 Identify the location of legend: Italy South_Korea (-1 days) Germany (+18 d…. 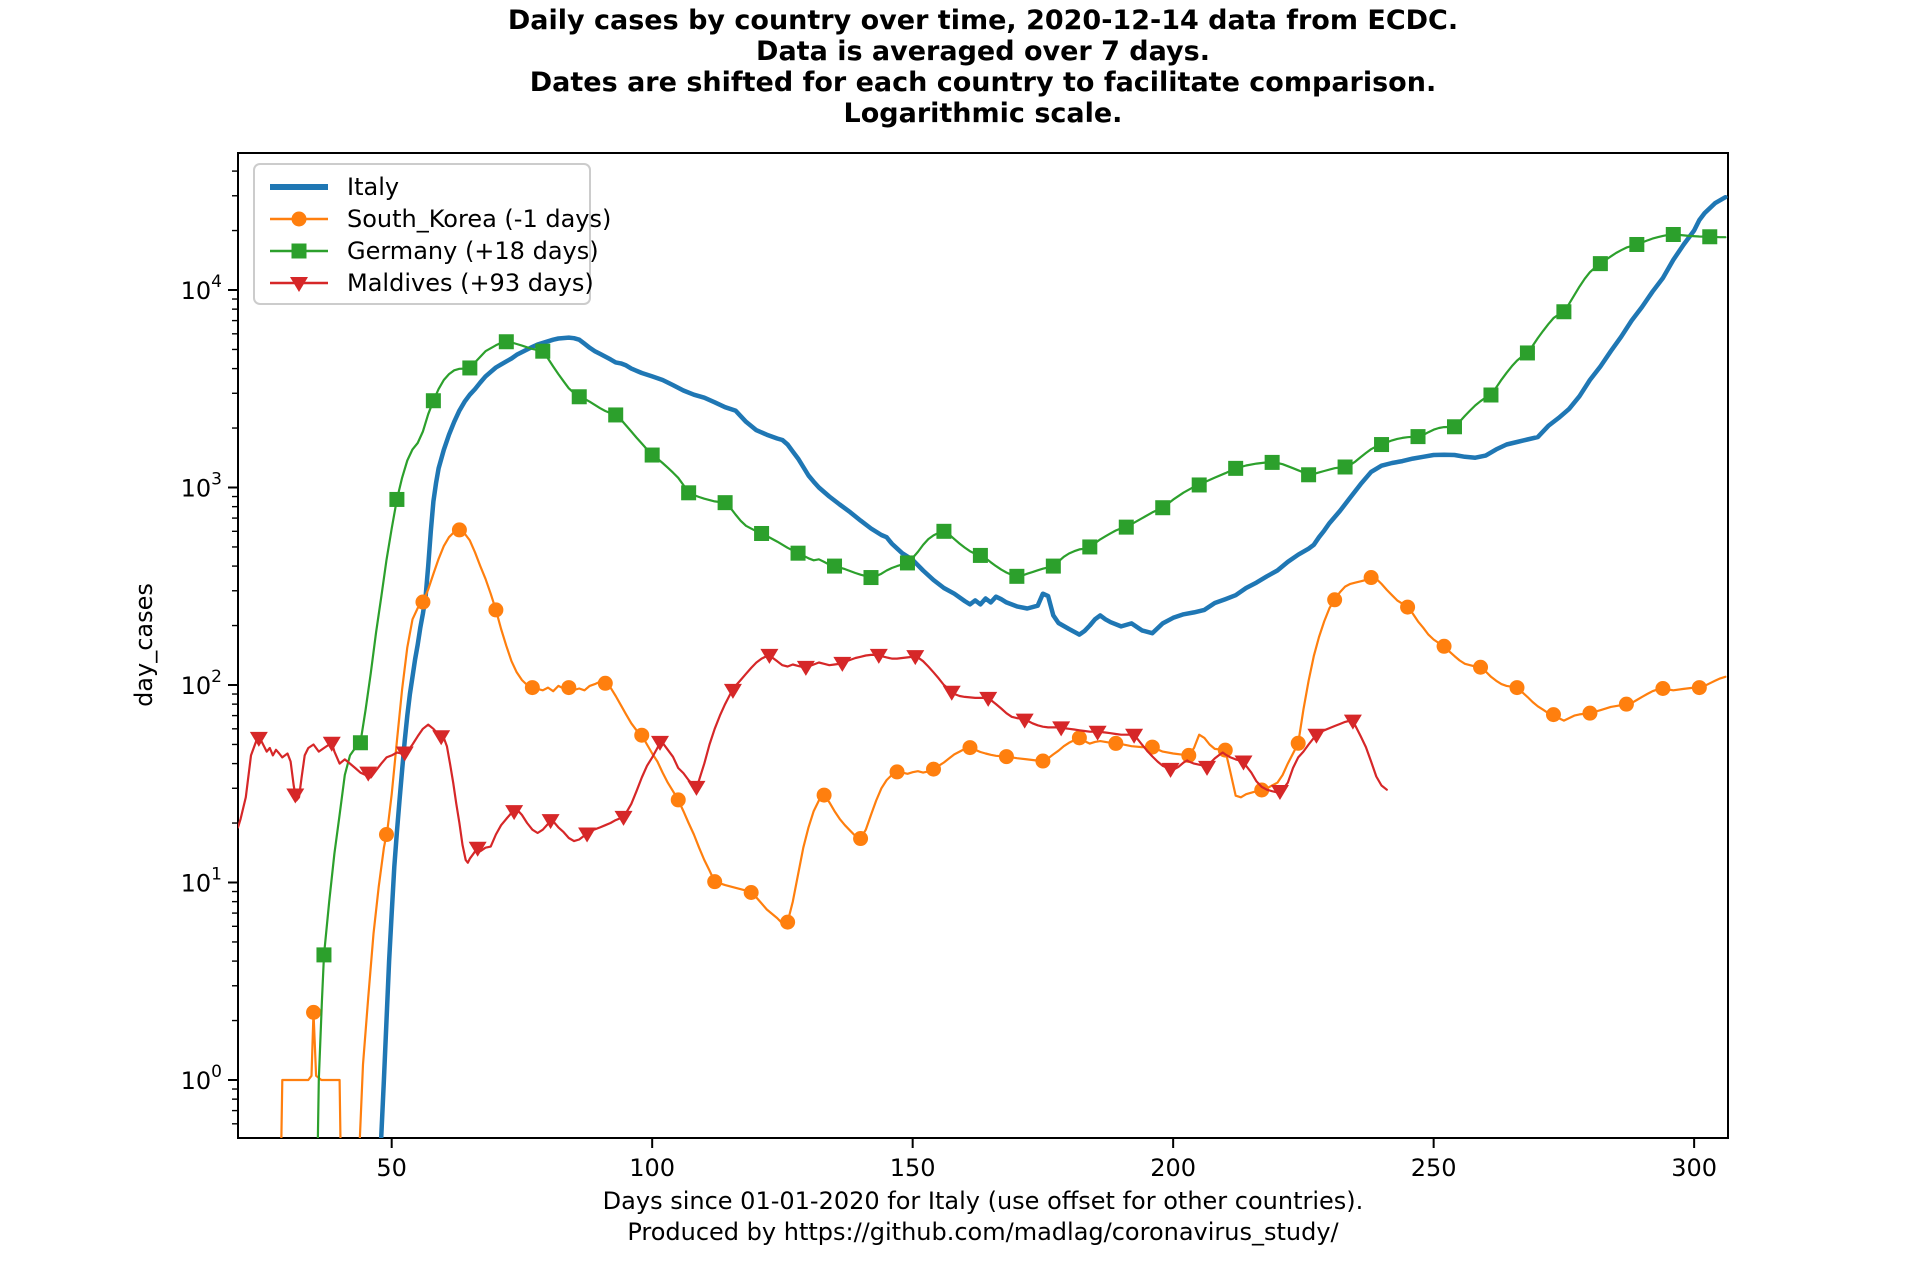
(432, 234).